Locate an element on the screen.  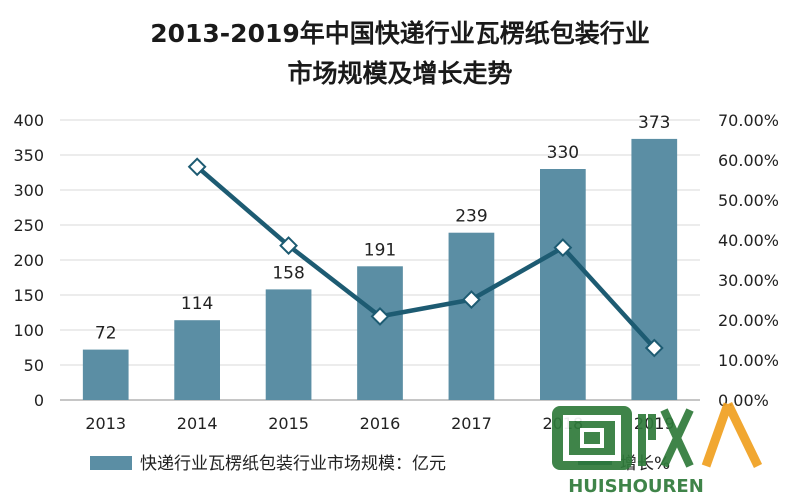
watermark-box is located at coordinates (592, 438).